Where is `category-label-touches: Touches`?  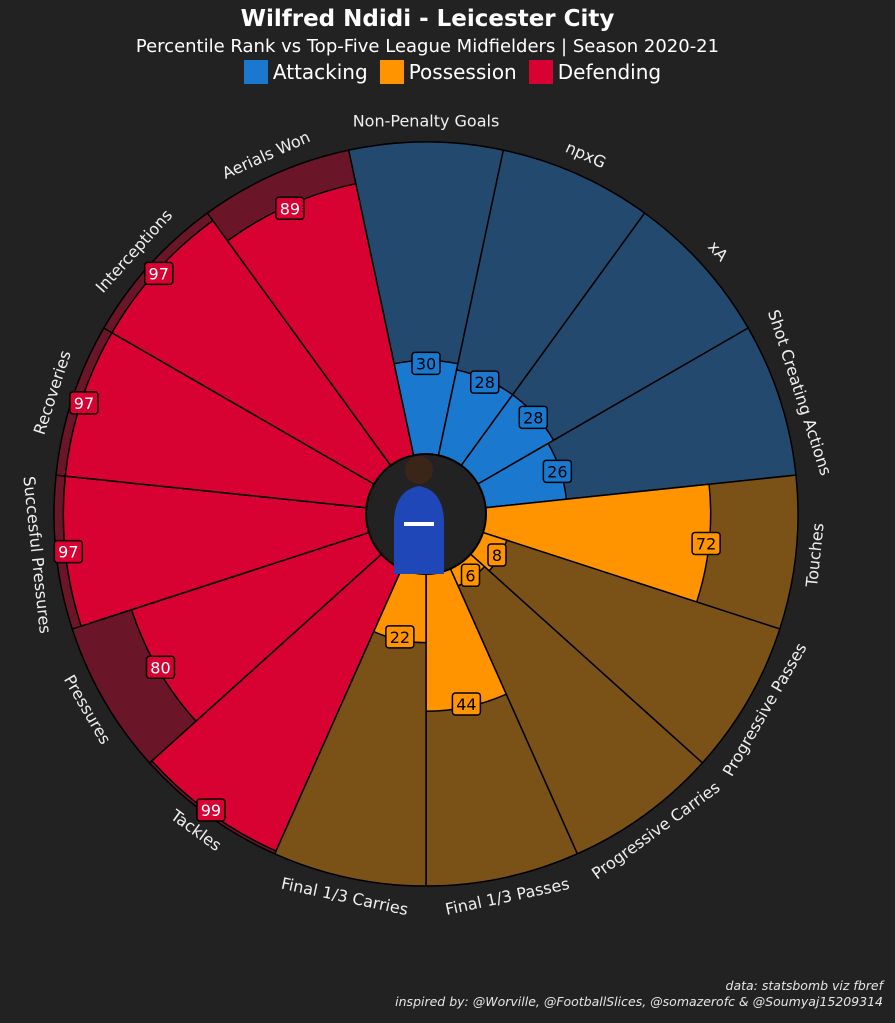 category-label-touches: Touches is located at coordinates (815, 555).